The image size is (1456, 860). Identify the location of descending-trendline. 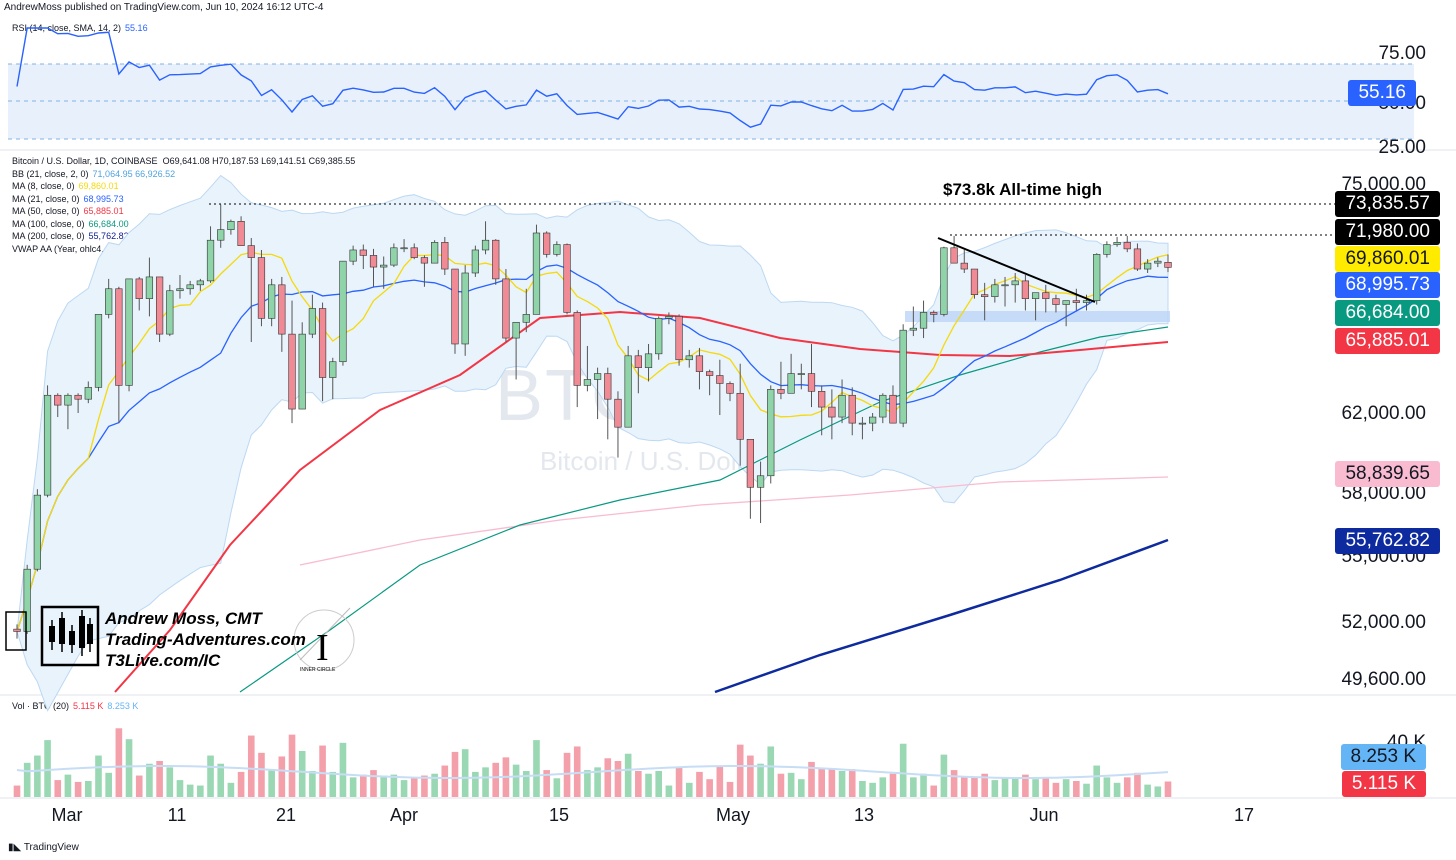
(1016, 270).